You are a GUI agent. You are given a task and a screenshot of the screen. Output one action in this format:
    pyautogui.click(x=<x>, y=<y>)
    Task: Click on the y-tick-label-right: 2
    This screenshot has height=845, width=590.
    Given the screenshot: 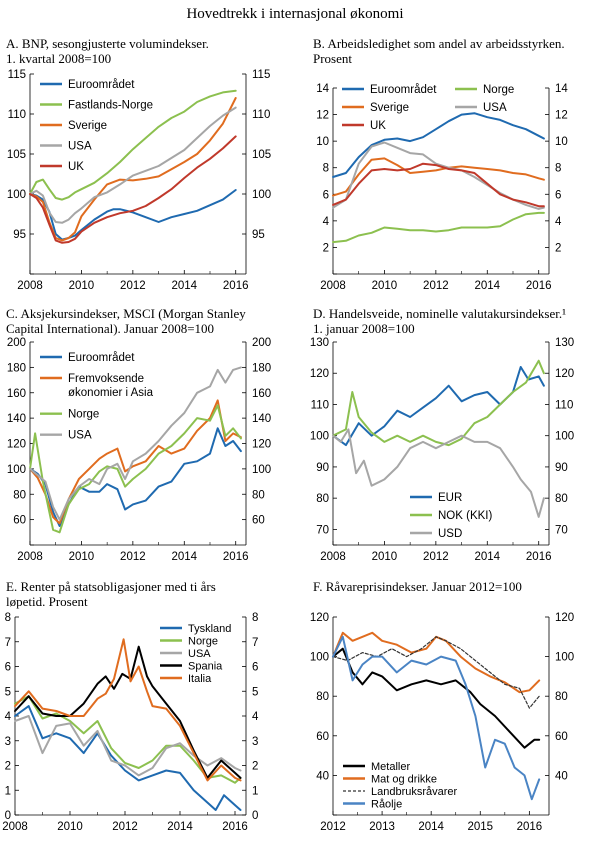 What is the action you would take?
    pyautogui.click(x=558, y=248)
    